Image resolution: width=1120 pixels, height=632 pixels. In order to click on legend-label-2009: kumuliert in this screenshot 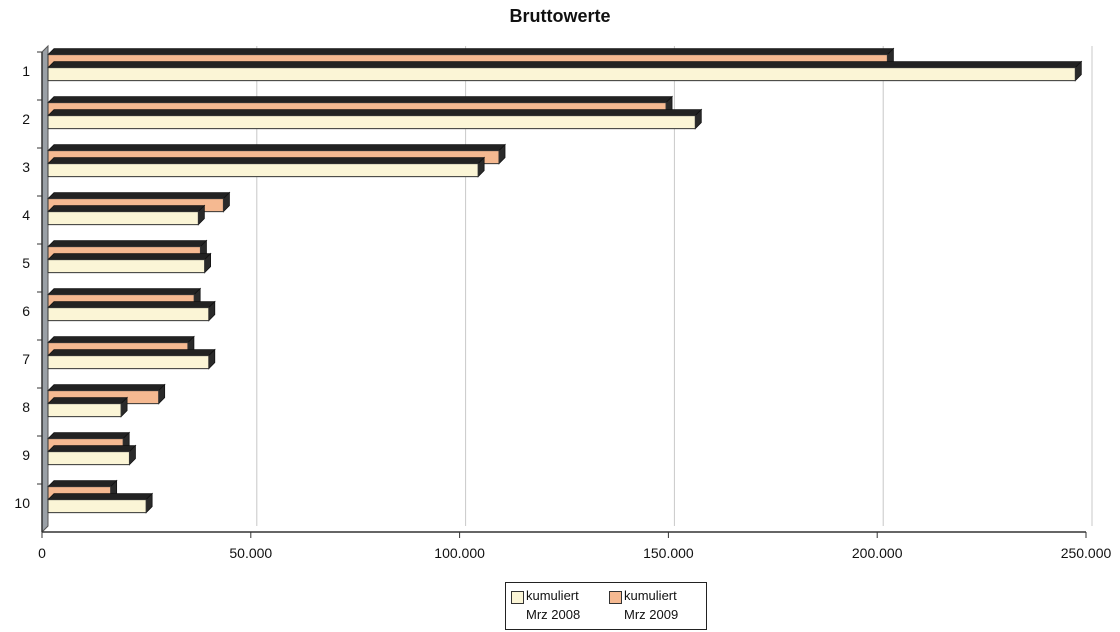, I will do `click(650, 595)`.